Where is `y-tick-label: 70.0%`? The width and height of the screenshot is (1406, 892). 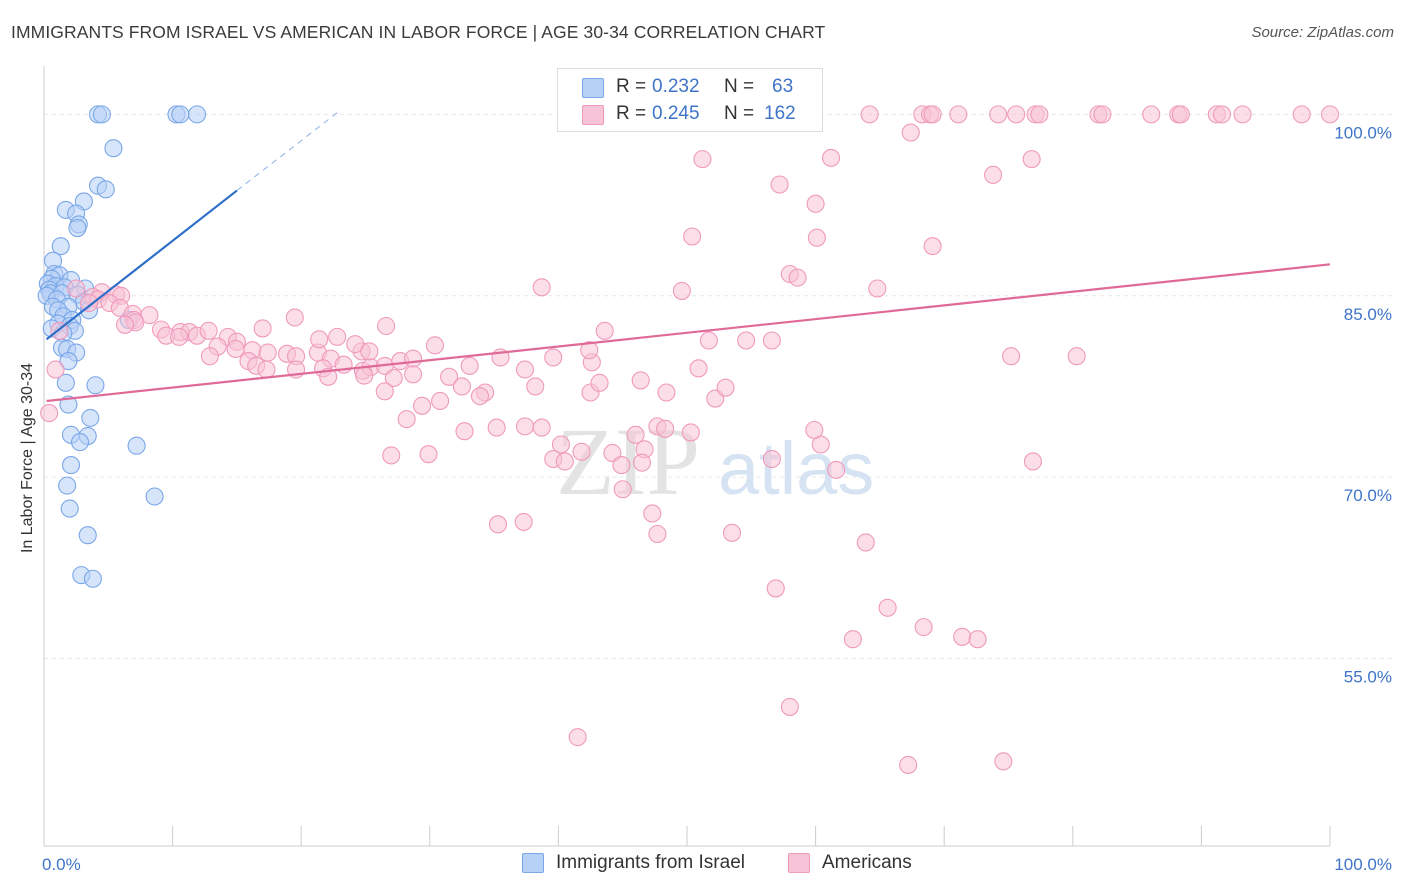
y-tick-label: 70.0% is located at coordinates (1368, 495).